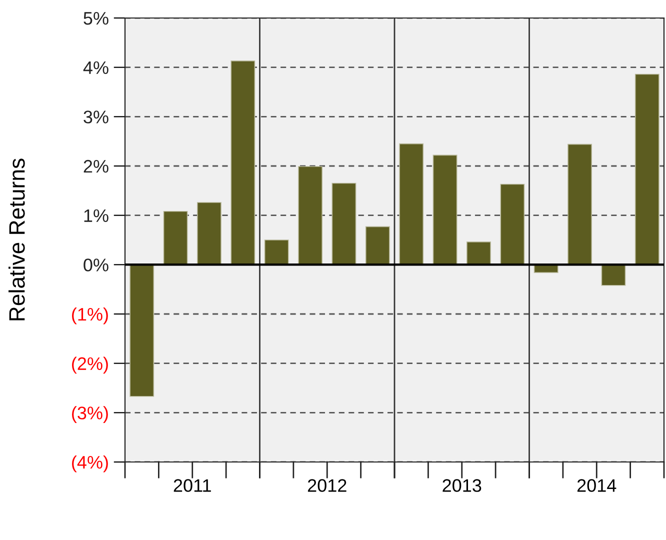 The image size is (666, 540). Describe the element at coordinates (96, 265) in the screenshot. I see `y-tick-label: 0%` at that location.